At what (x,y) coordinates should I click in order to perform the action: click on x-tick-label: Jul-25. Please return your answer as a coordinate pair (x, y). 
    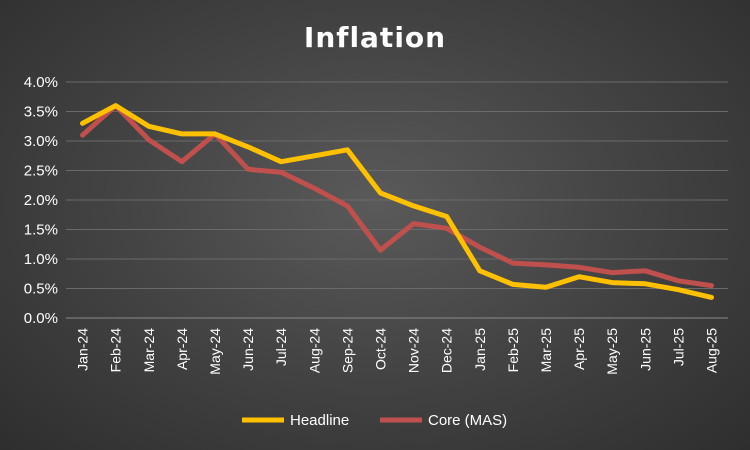
    Looking at the image, I should click on (678, 347).